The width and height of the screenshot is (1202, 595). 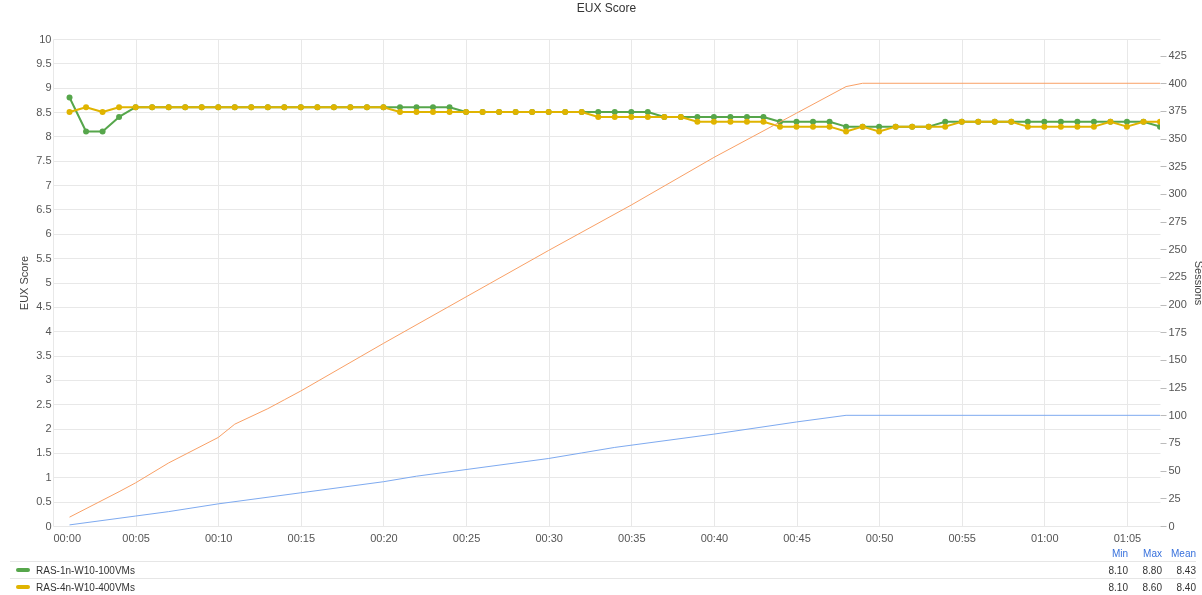 I want to click on x-tick-label: 00:50, so click(x=879, y=537).